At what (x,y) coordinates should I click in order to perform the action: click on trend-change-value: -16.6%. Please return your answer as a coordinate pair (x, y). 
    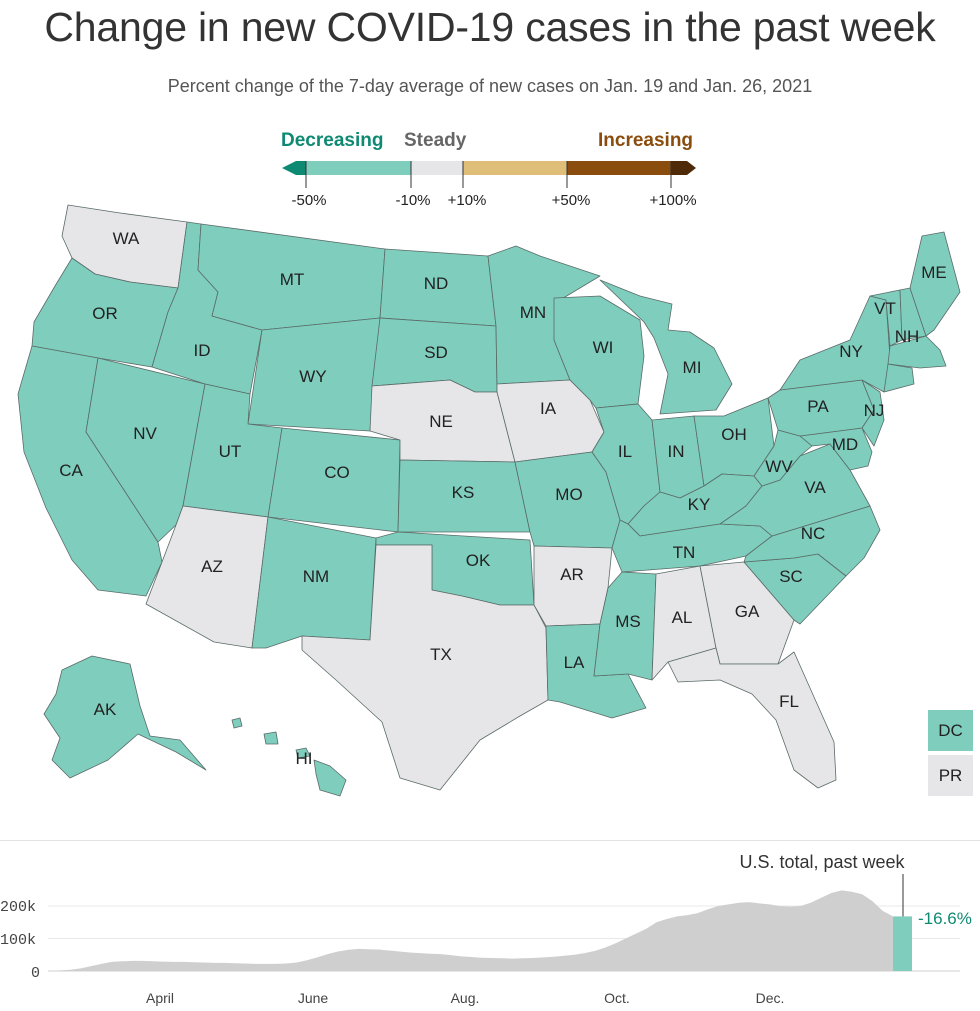
    Looking at the image, I should click on (945, 918).